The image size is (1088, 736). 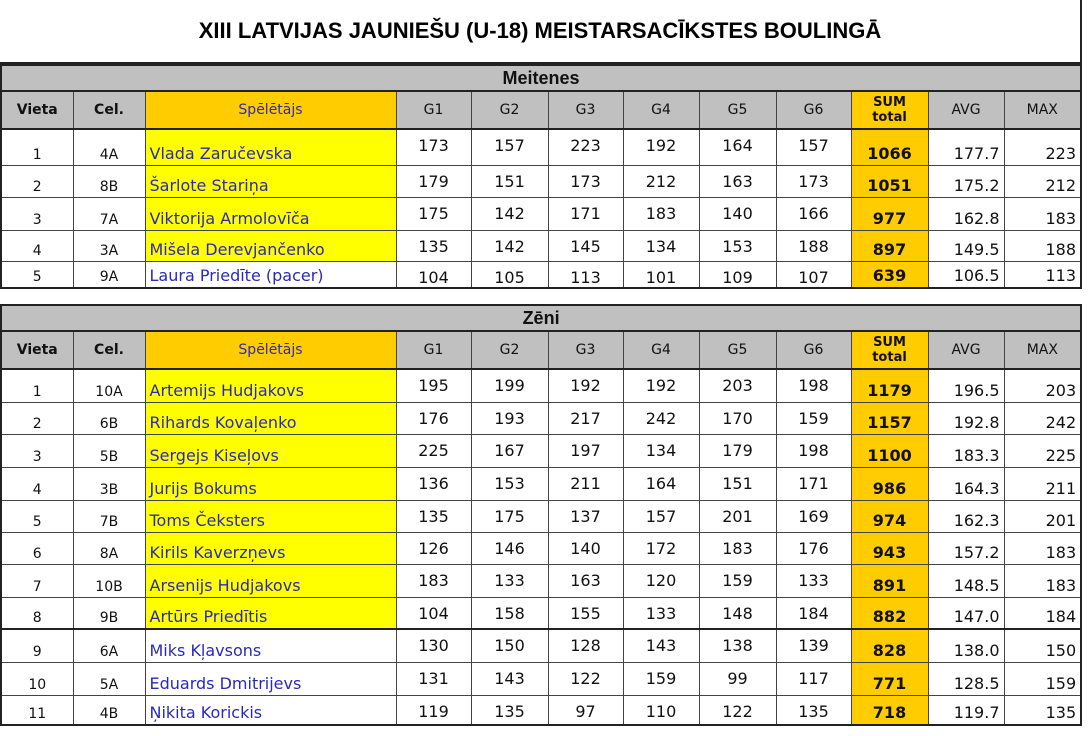 I want to click on cell-game-2: 167, so click(x=509, y=450).